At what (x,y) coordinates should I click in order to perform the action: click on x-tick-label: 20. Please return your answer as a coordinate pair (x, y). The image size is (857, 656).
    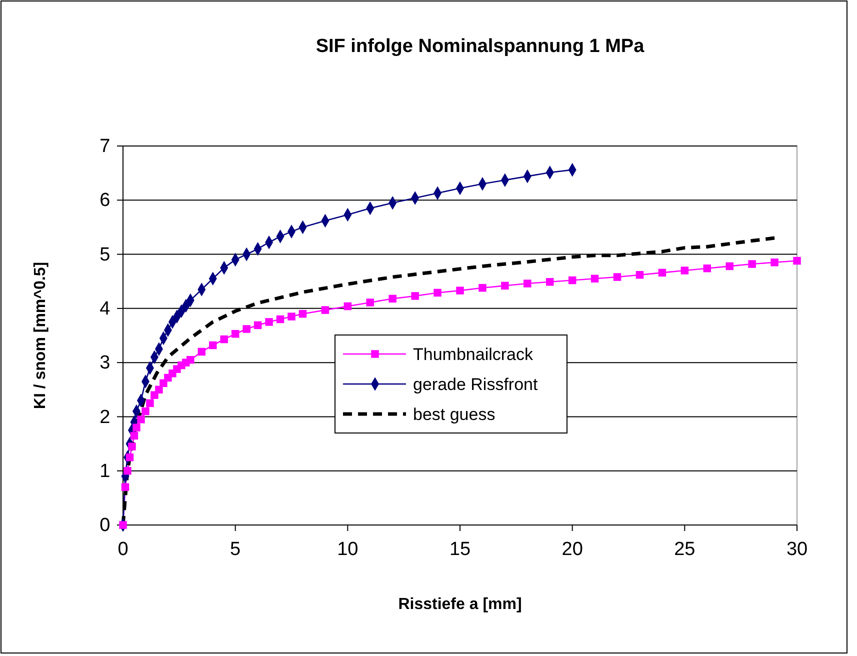
    Looking at the image, I should click on (572, 549).